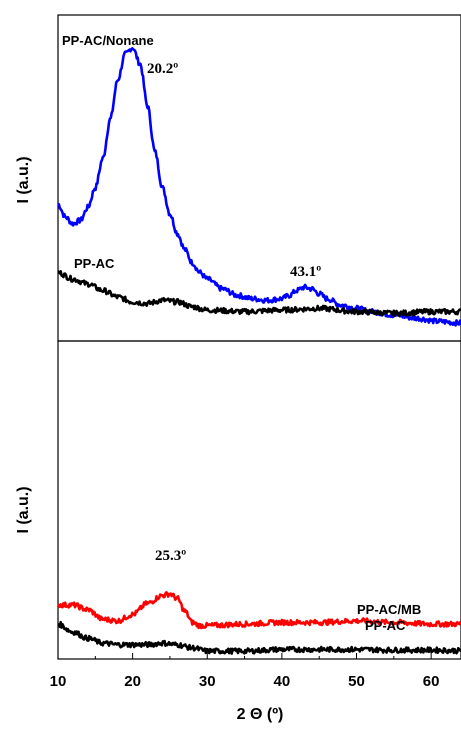 Image resolution: width=461 pixels, height=729 pixels. Describe the element at coordinates (282, 681) in the screenshot. I see `x-tick-label-40: 40` at that location.